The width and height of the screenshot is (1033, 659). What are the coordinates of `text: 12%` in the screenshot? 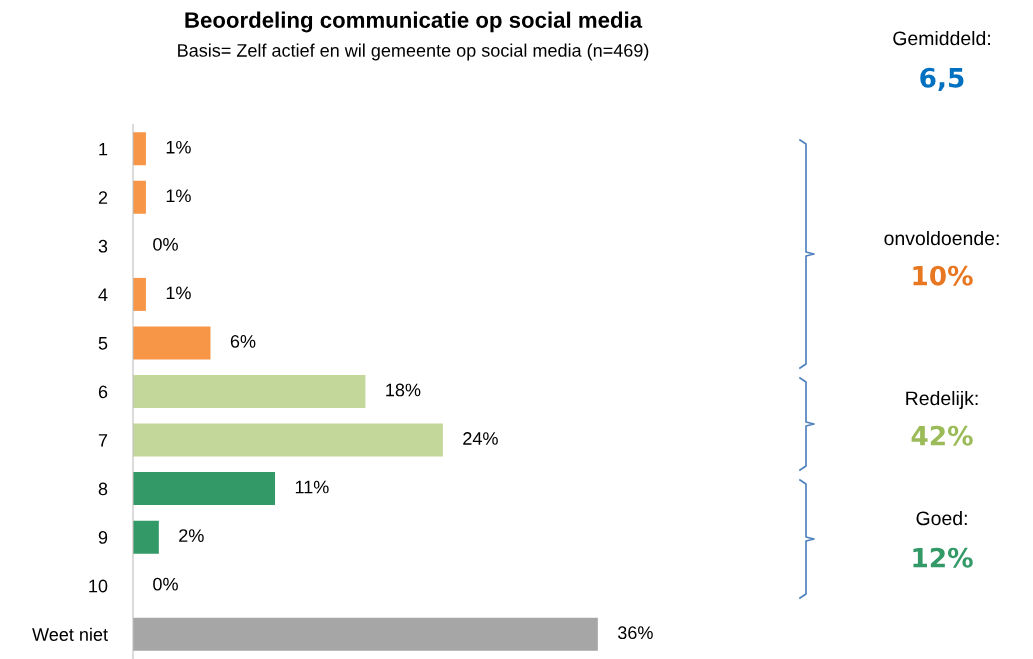 It's located at (943, 557).